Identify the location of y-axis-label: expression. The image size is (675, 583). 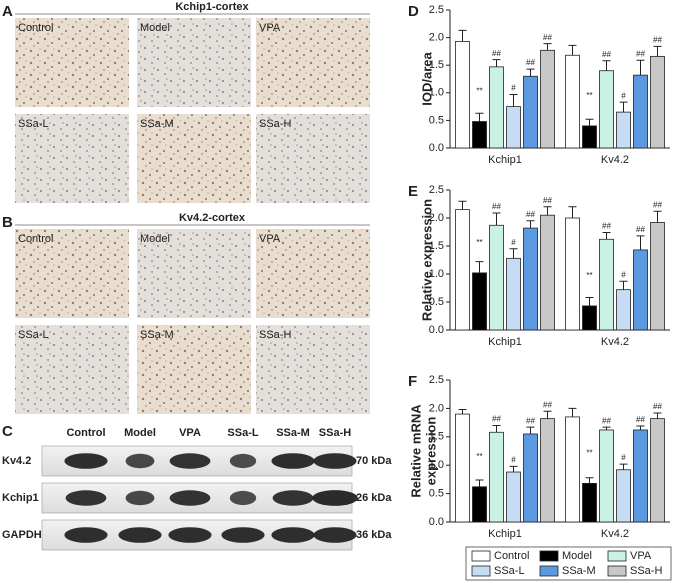
(430, 451).